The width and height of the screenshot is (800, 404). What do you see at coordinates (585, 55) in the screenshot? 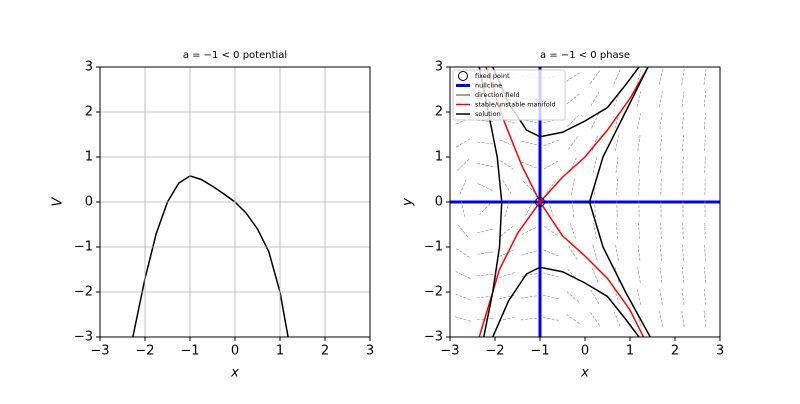
I see `chart-title: a = −1 < 0 phase` at bounding box center [585, 55].